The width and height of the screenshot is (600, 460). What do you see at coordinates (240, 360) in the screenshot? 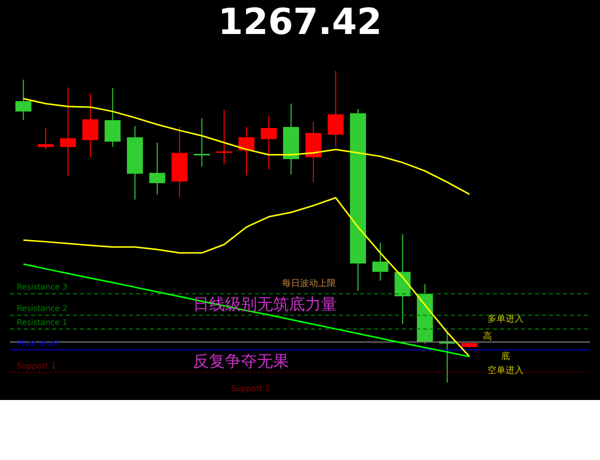
I see `annotation: 反复争夺无果` at bounding box center [240, 360].